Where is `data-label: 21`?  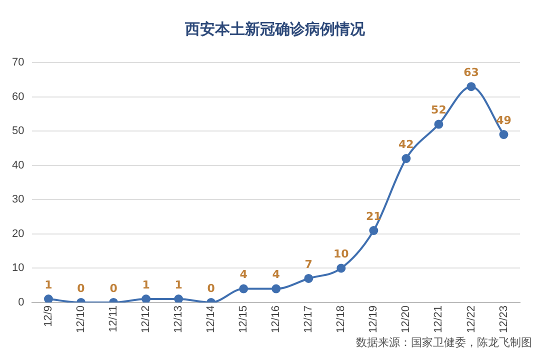 data-label: 21 is located at coordinates (374, 216).